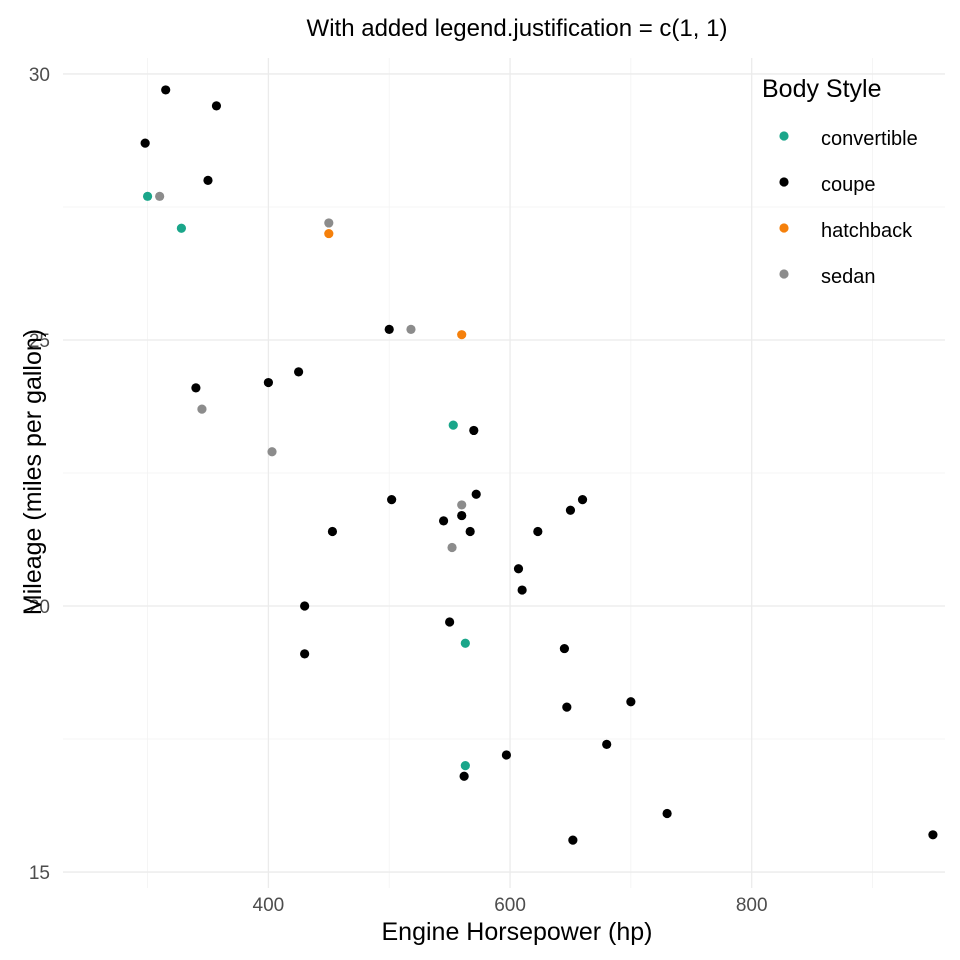 The height and width of the screenshot is (960, 960). What do you see at coordinates (848, 277) in the screenshot?
I see `legend-label-sedan: sedan` at bounding box center [848, 277].